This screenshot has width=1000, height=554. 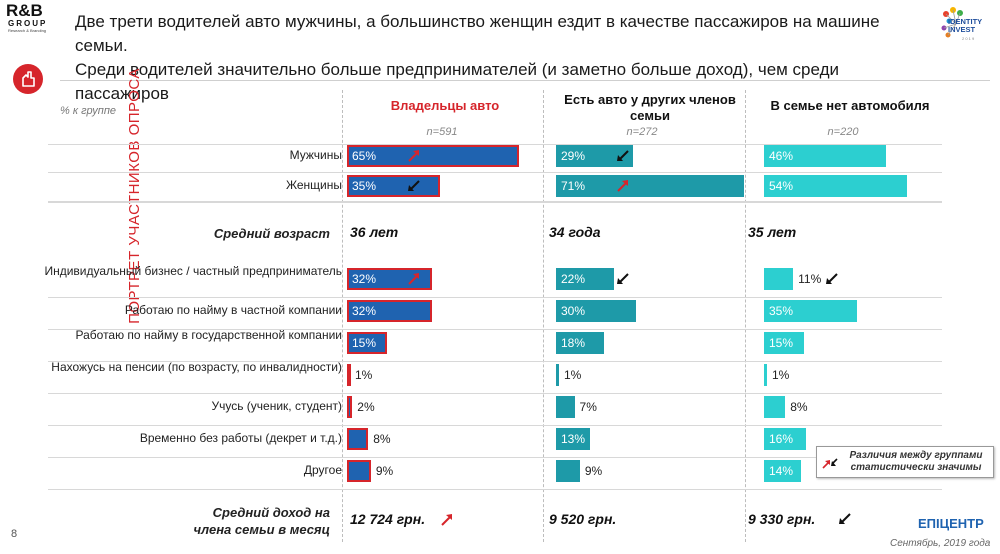 I want to click on bar-value-label: 30%, so click(x=573, y=311).